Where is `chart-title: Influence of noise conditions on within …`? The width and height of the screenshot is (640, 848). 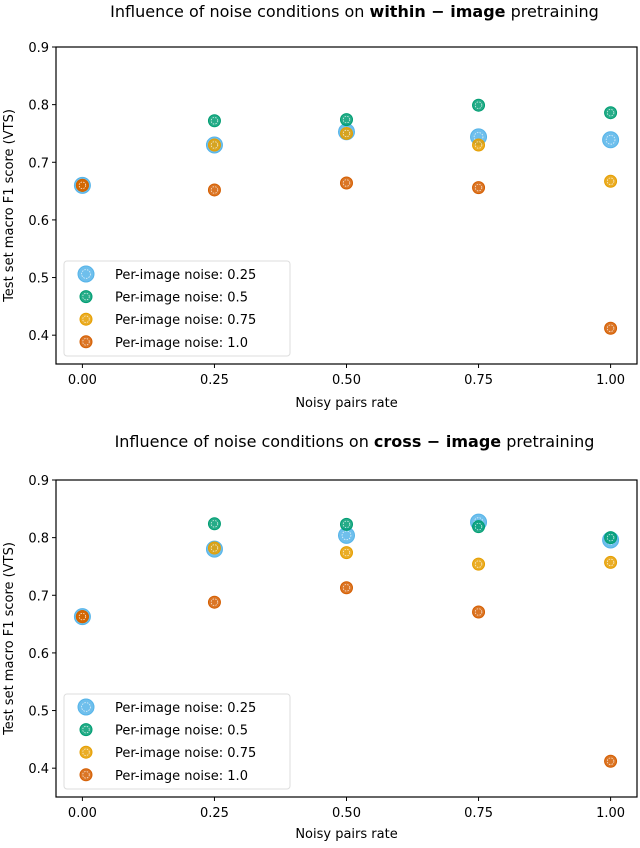 chart-title: Influence of noise conditions on within … is located at coordinates (354, 11).